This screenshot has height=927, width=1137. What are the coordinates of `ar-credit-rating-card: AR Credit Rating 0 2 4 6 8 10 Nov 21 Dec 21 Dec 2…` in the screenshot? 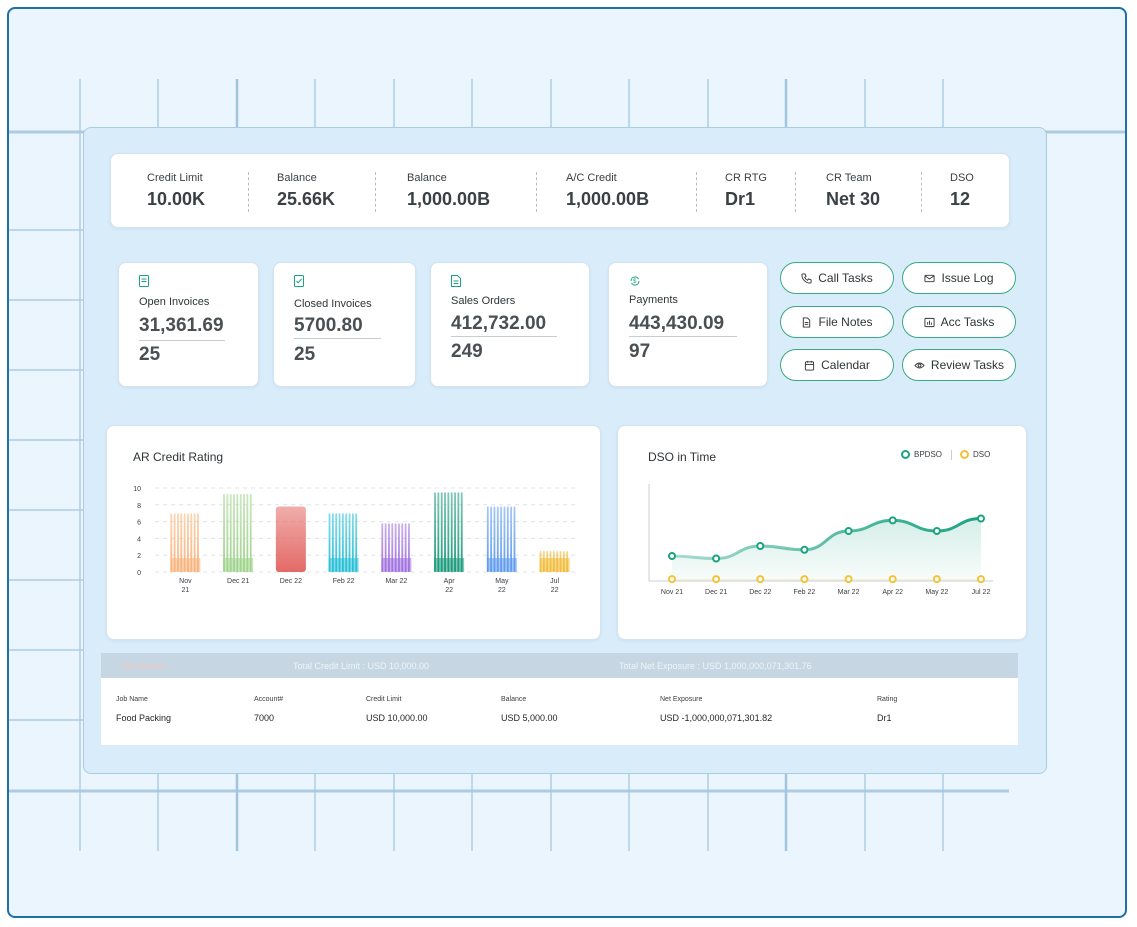 It's located at (353, 532).